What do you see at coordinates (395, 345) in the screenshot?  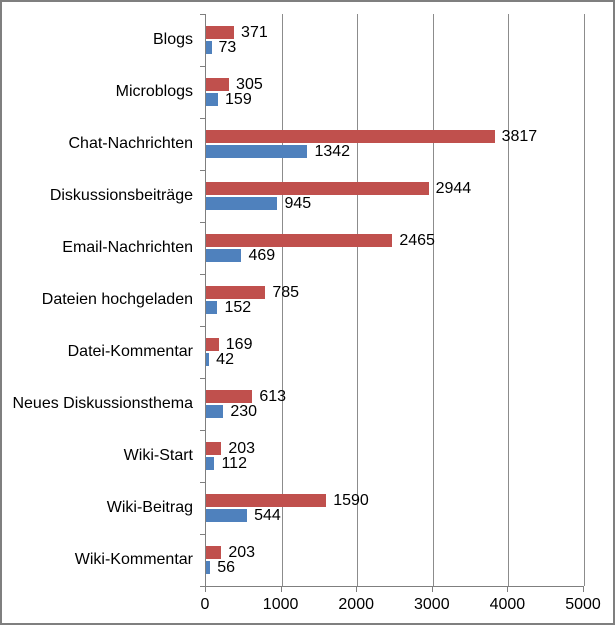 I see `bar-line: 169` at bounding box center [395, 345].